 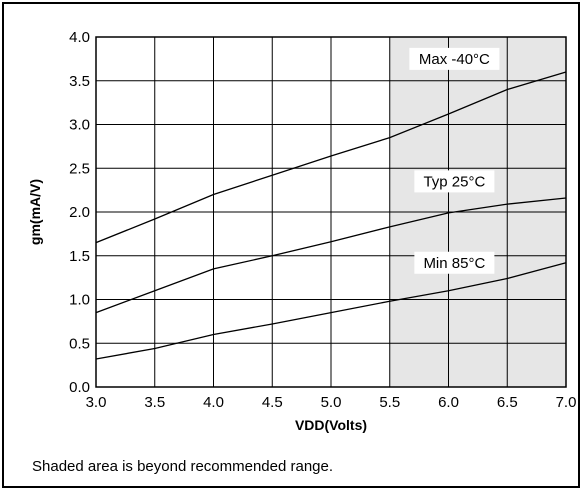 What do you see at coordinates (331, 402) in the screenshot?
I see `x-tick-label: 5.0` at bounding box center [331, 402].